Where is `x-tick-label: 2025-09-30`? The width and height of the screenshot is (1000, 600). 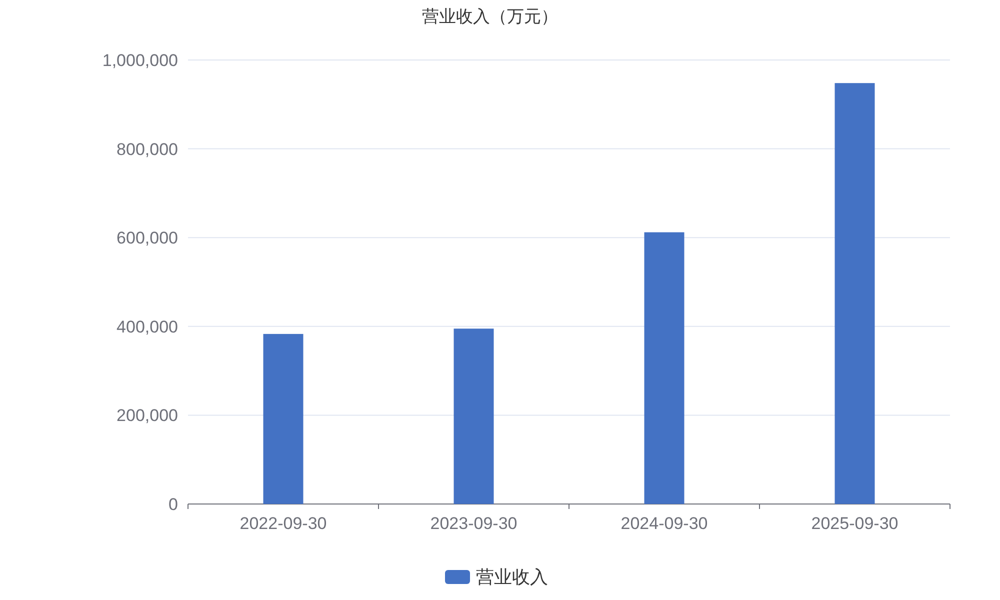 x-tick-label: 2025-09-30 is located at coordinates (854, 523).